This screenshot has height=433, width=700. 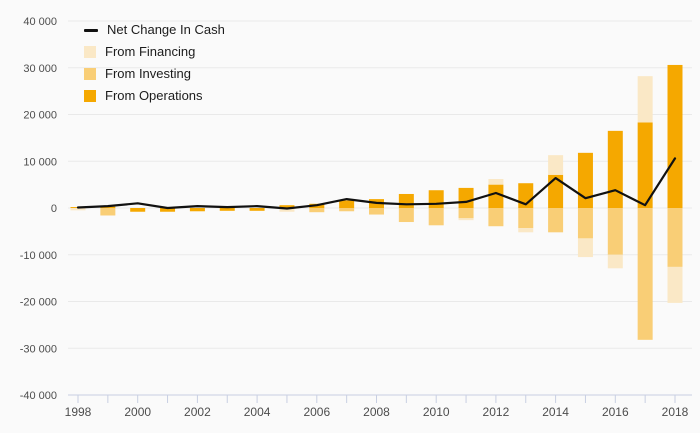 I want to click on y-axis-tick-label: -40 000, so click(x=38, y=396).